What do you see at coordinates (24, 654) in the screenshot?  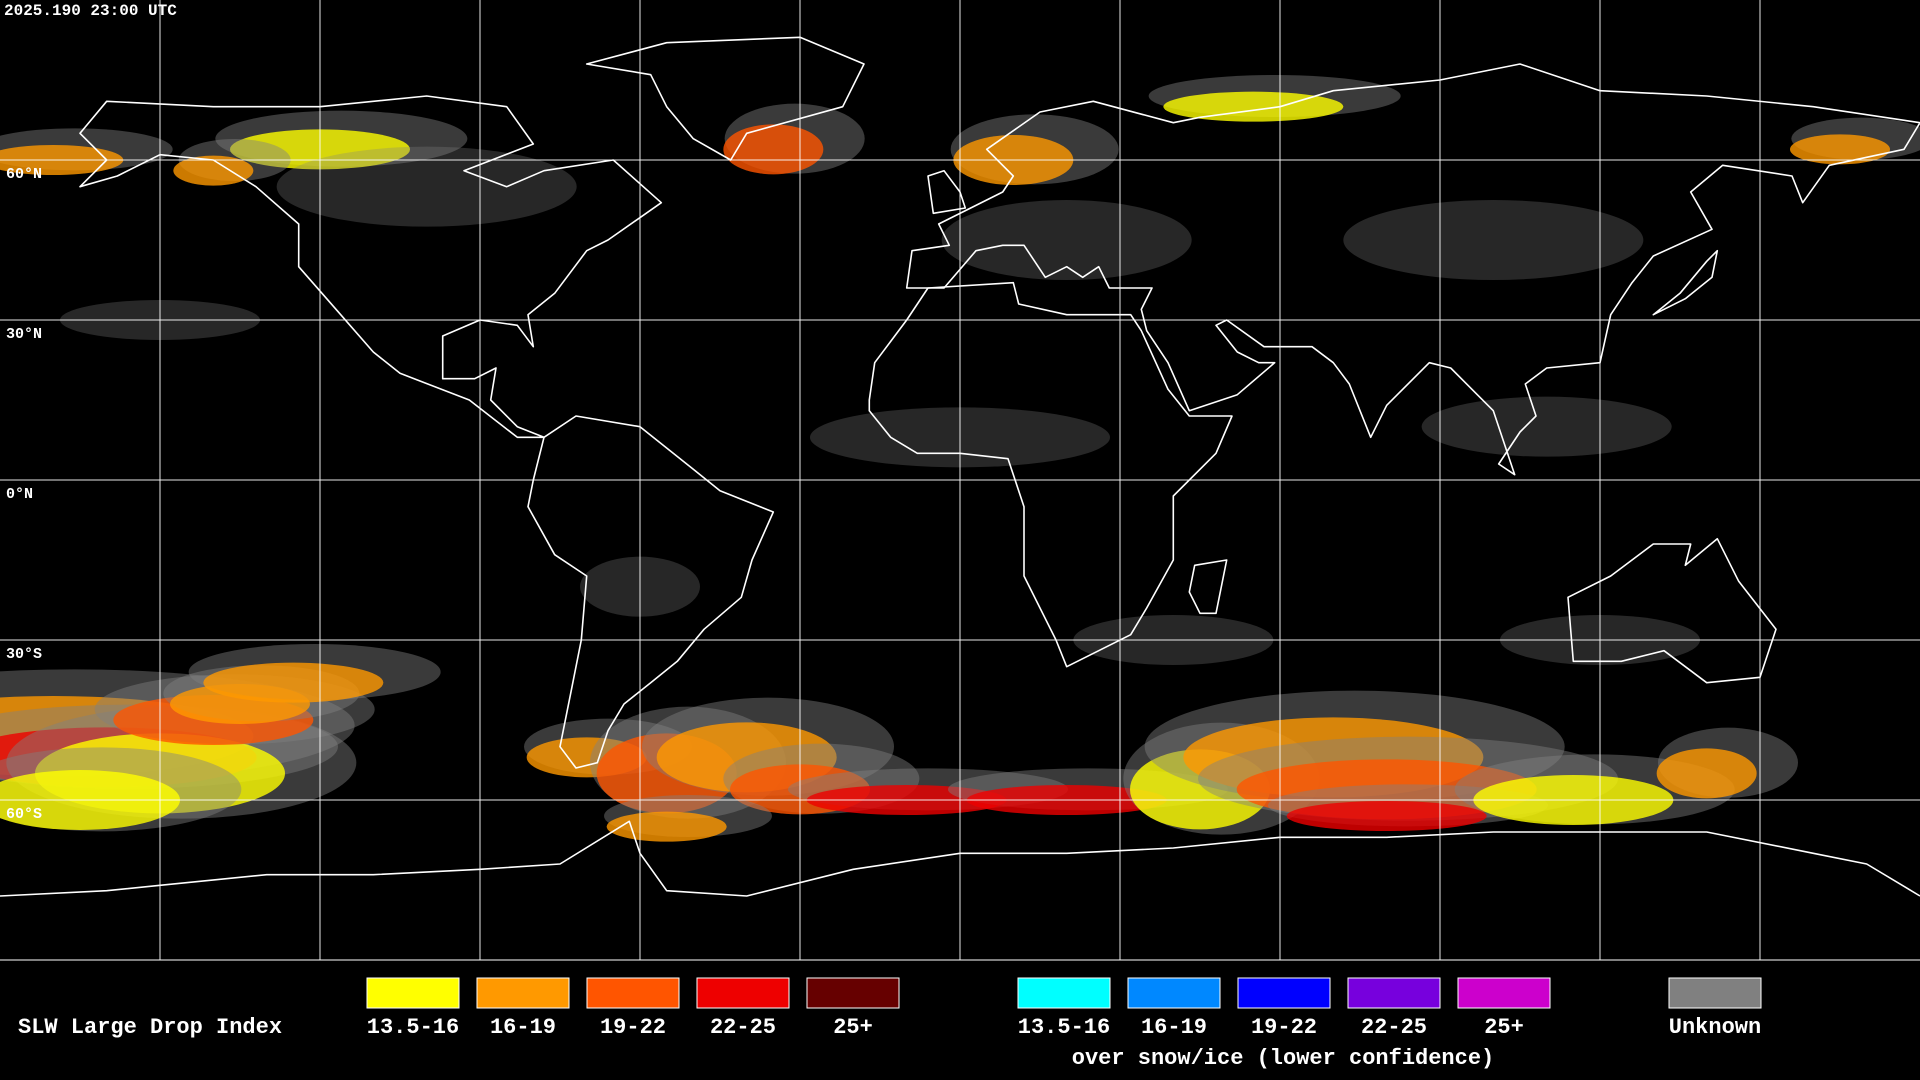 I see `latitude-label: 30°S` at bounding box center [24, 654].